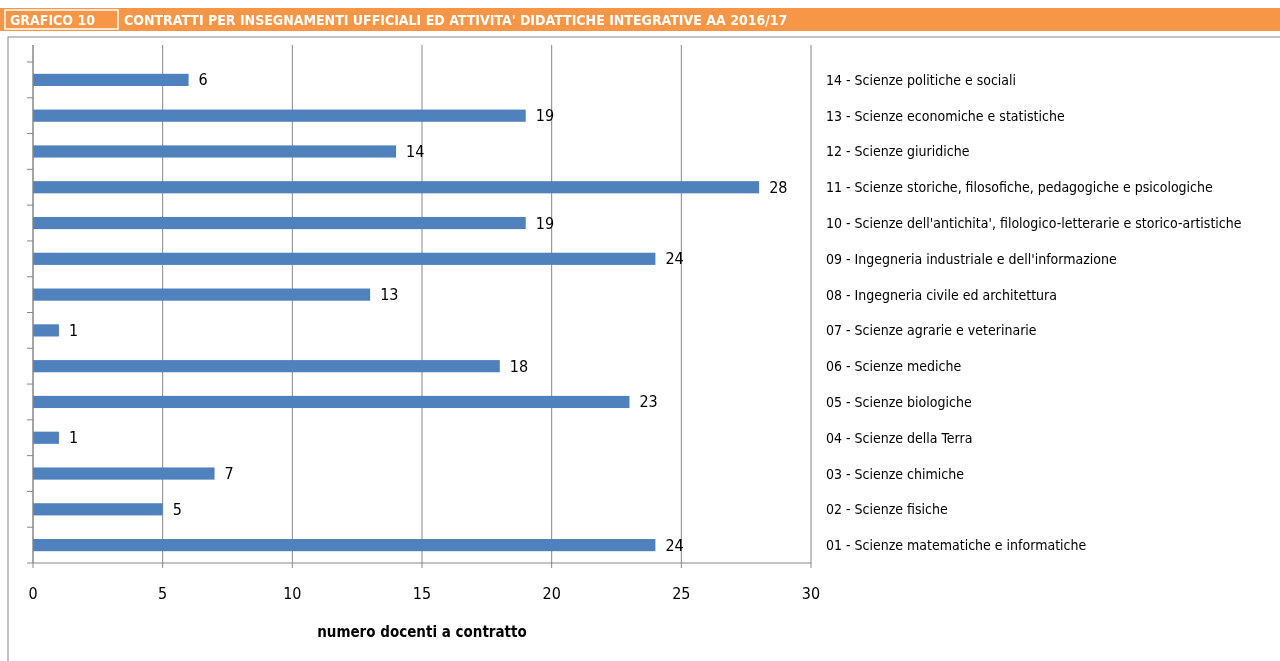 The height and width of the screenshot is (661, 1280). I want to click on data-label: 18, so click(519, 366).